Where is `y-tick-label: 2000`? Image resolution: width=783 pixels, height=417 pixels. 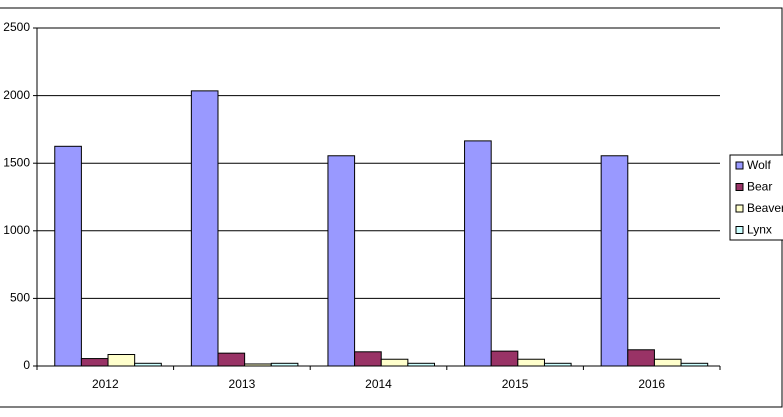
y-tick-label: 2000 is located at coordinates (16, 95).